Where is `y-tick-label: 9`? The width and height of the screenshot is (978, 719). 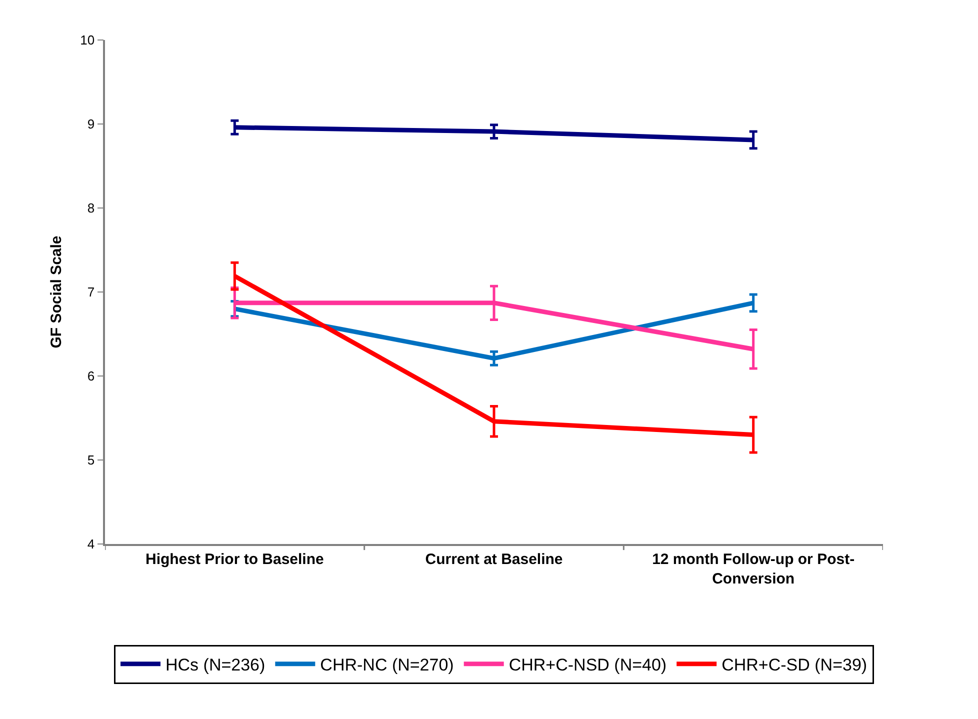 y-tick-label: 9 is located at coordinates (91, 124).